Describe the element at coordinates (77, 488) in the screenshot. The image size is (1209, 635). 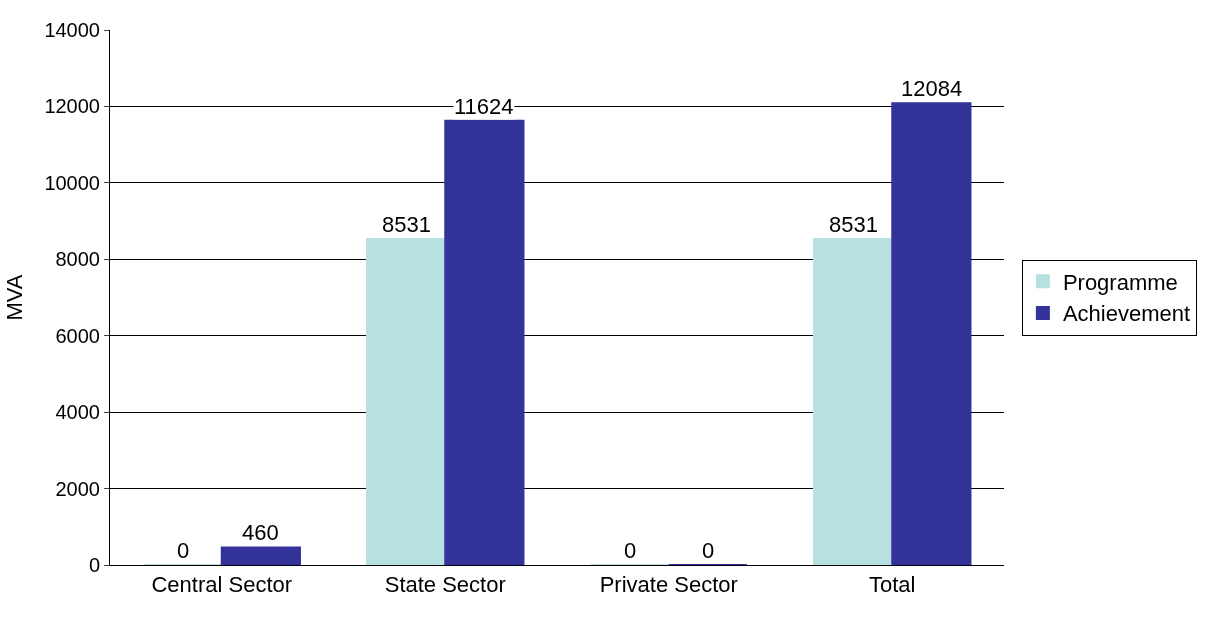
I see `y-tick-label: 2000` at that location.